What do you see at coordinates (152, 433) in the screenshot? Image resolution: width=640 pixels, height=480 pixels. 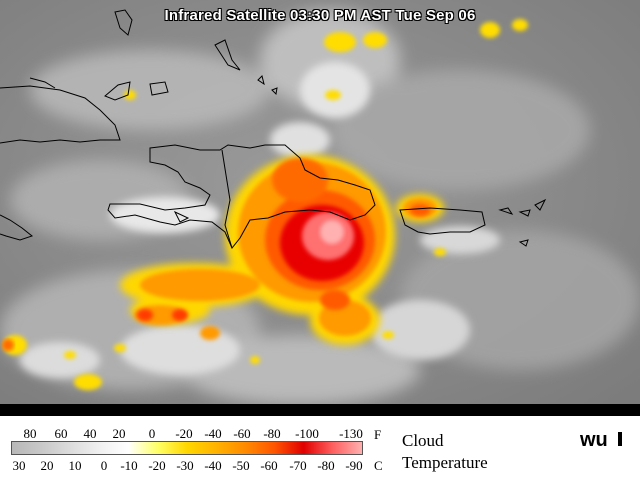 I see `fahrenheit-tick: 0` at bounding box center [152, 433].